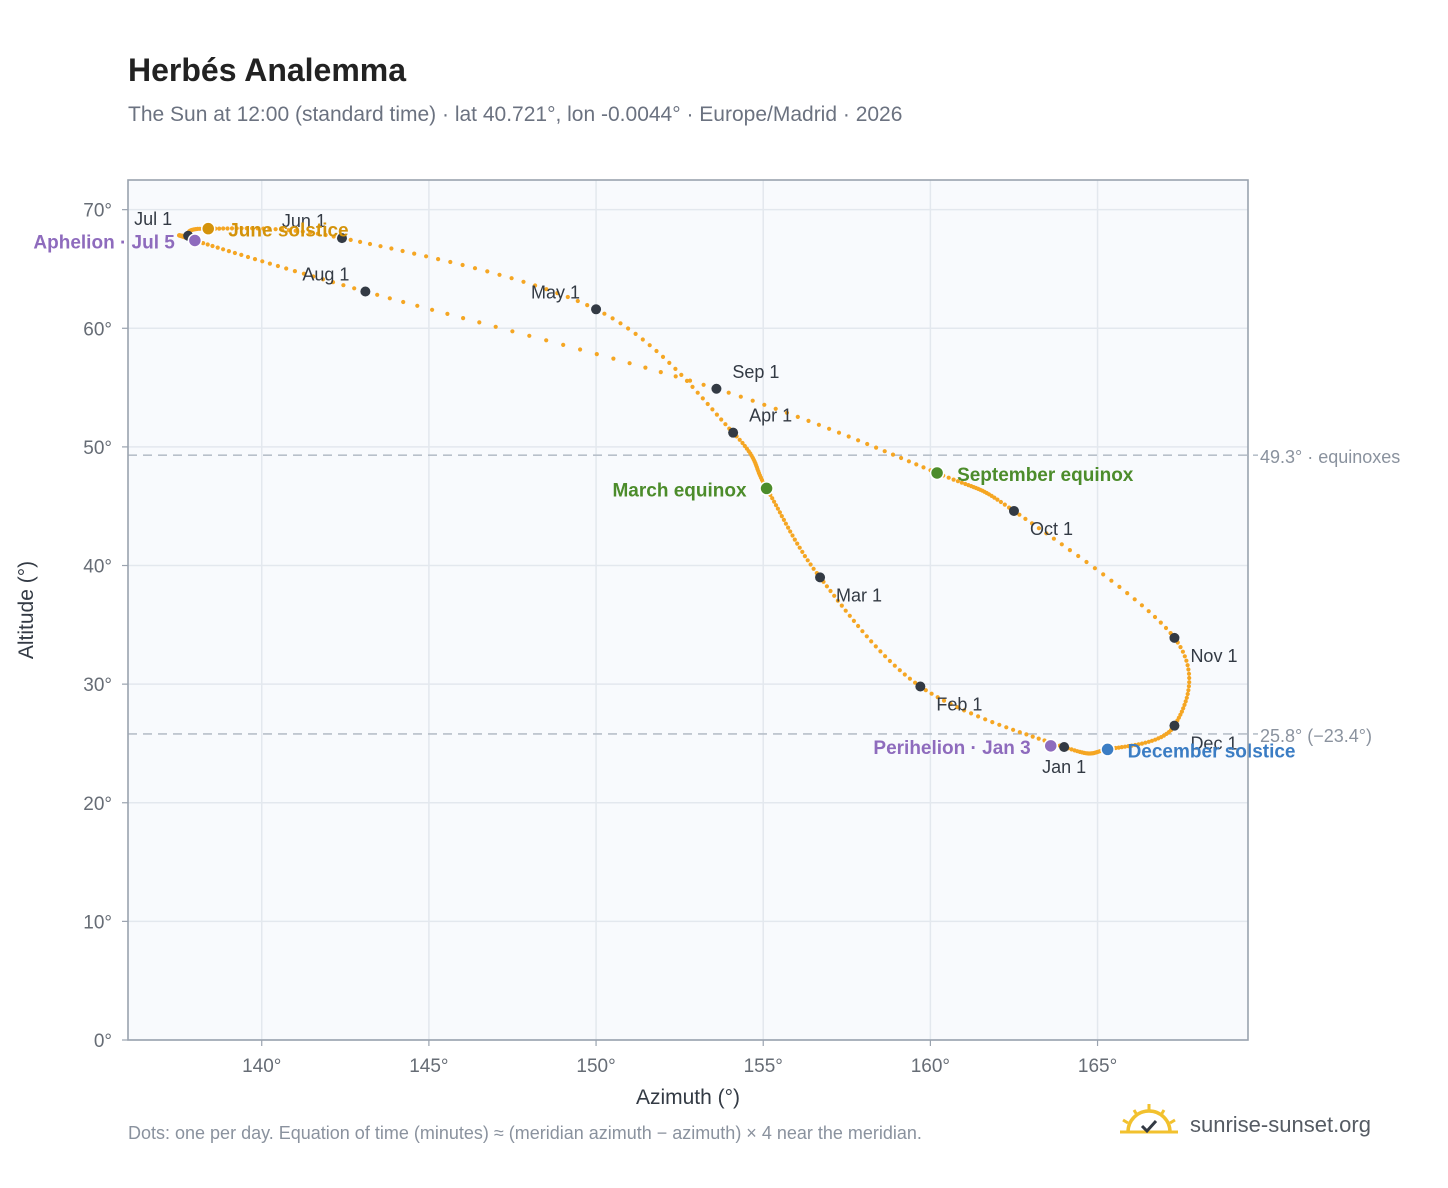 The width and height of the screenshot is (1448, 1188). Describe the element at coordinates (97, 567) in the screenshot. I see `y-tick-label: 40°` at that location.